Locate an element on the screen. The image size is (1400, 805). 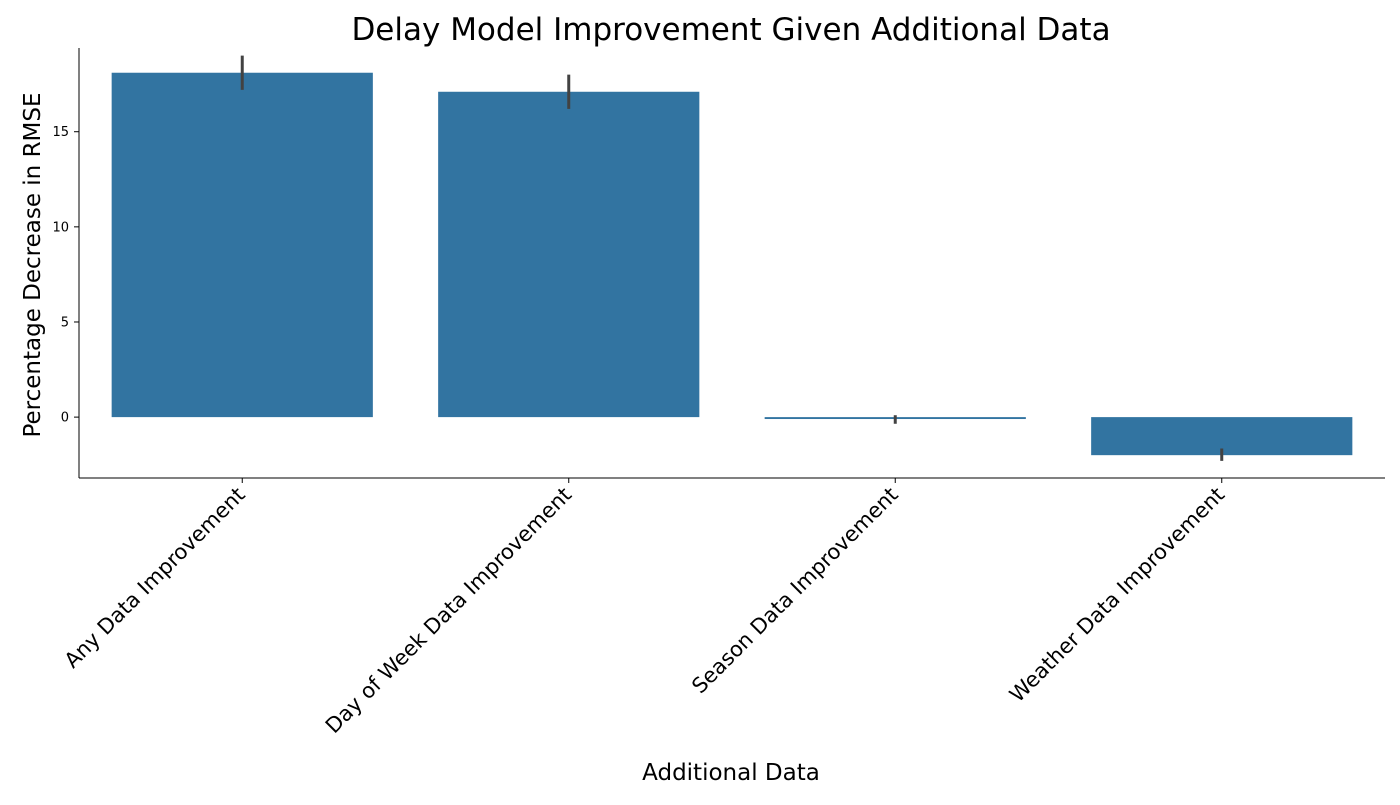
y-tick-label-0: 0 is located at coordinates (65, 418).